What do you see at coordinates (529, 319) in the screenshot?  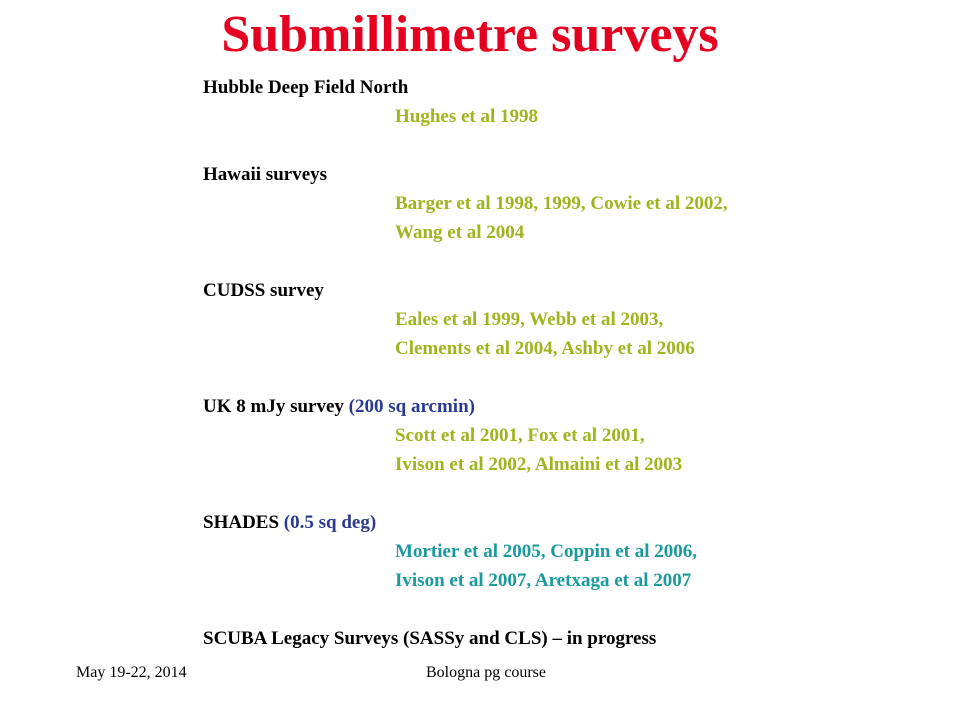 I see `survey-reference: Eales et al 1999, Webb et al 2003,` at bounding box center [529, 319].